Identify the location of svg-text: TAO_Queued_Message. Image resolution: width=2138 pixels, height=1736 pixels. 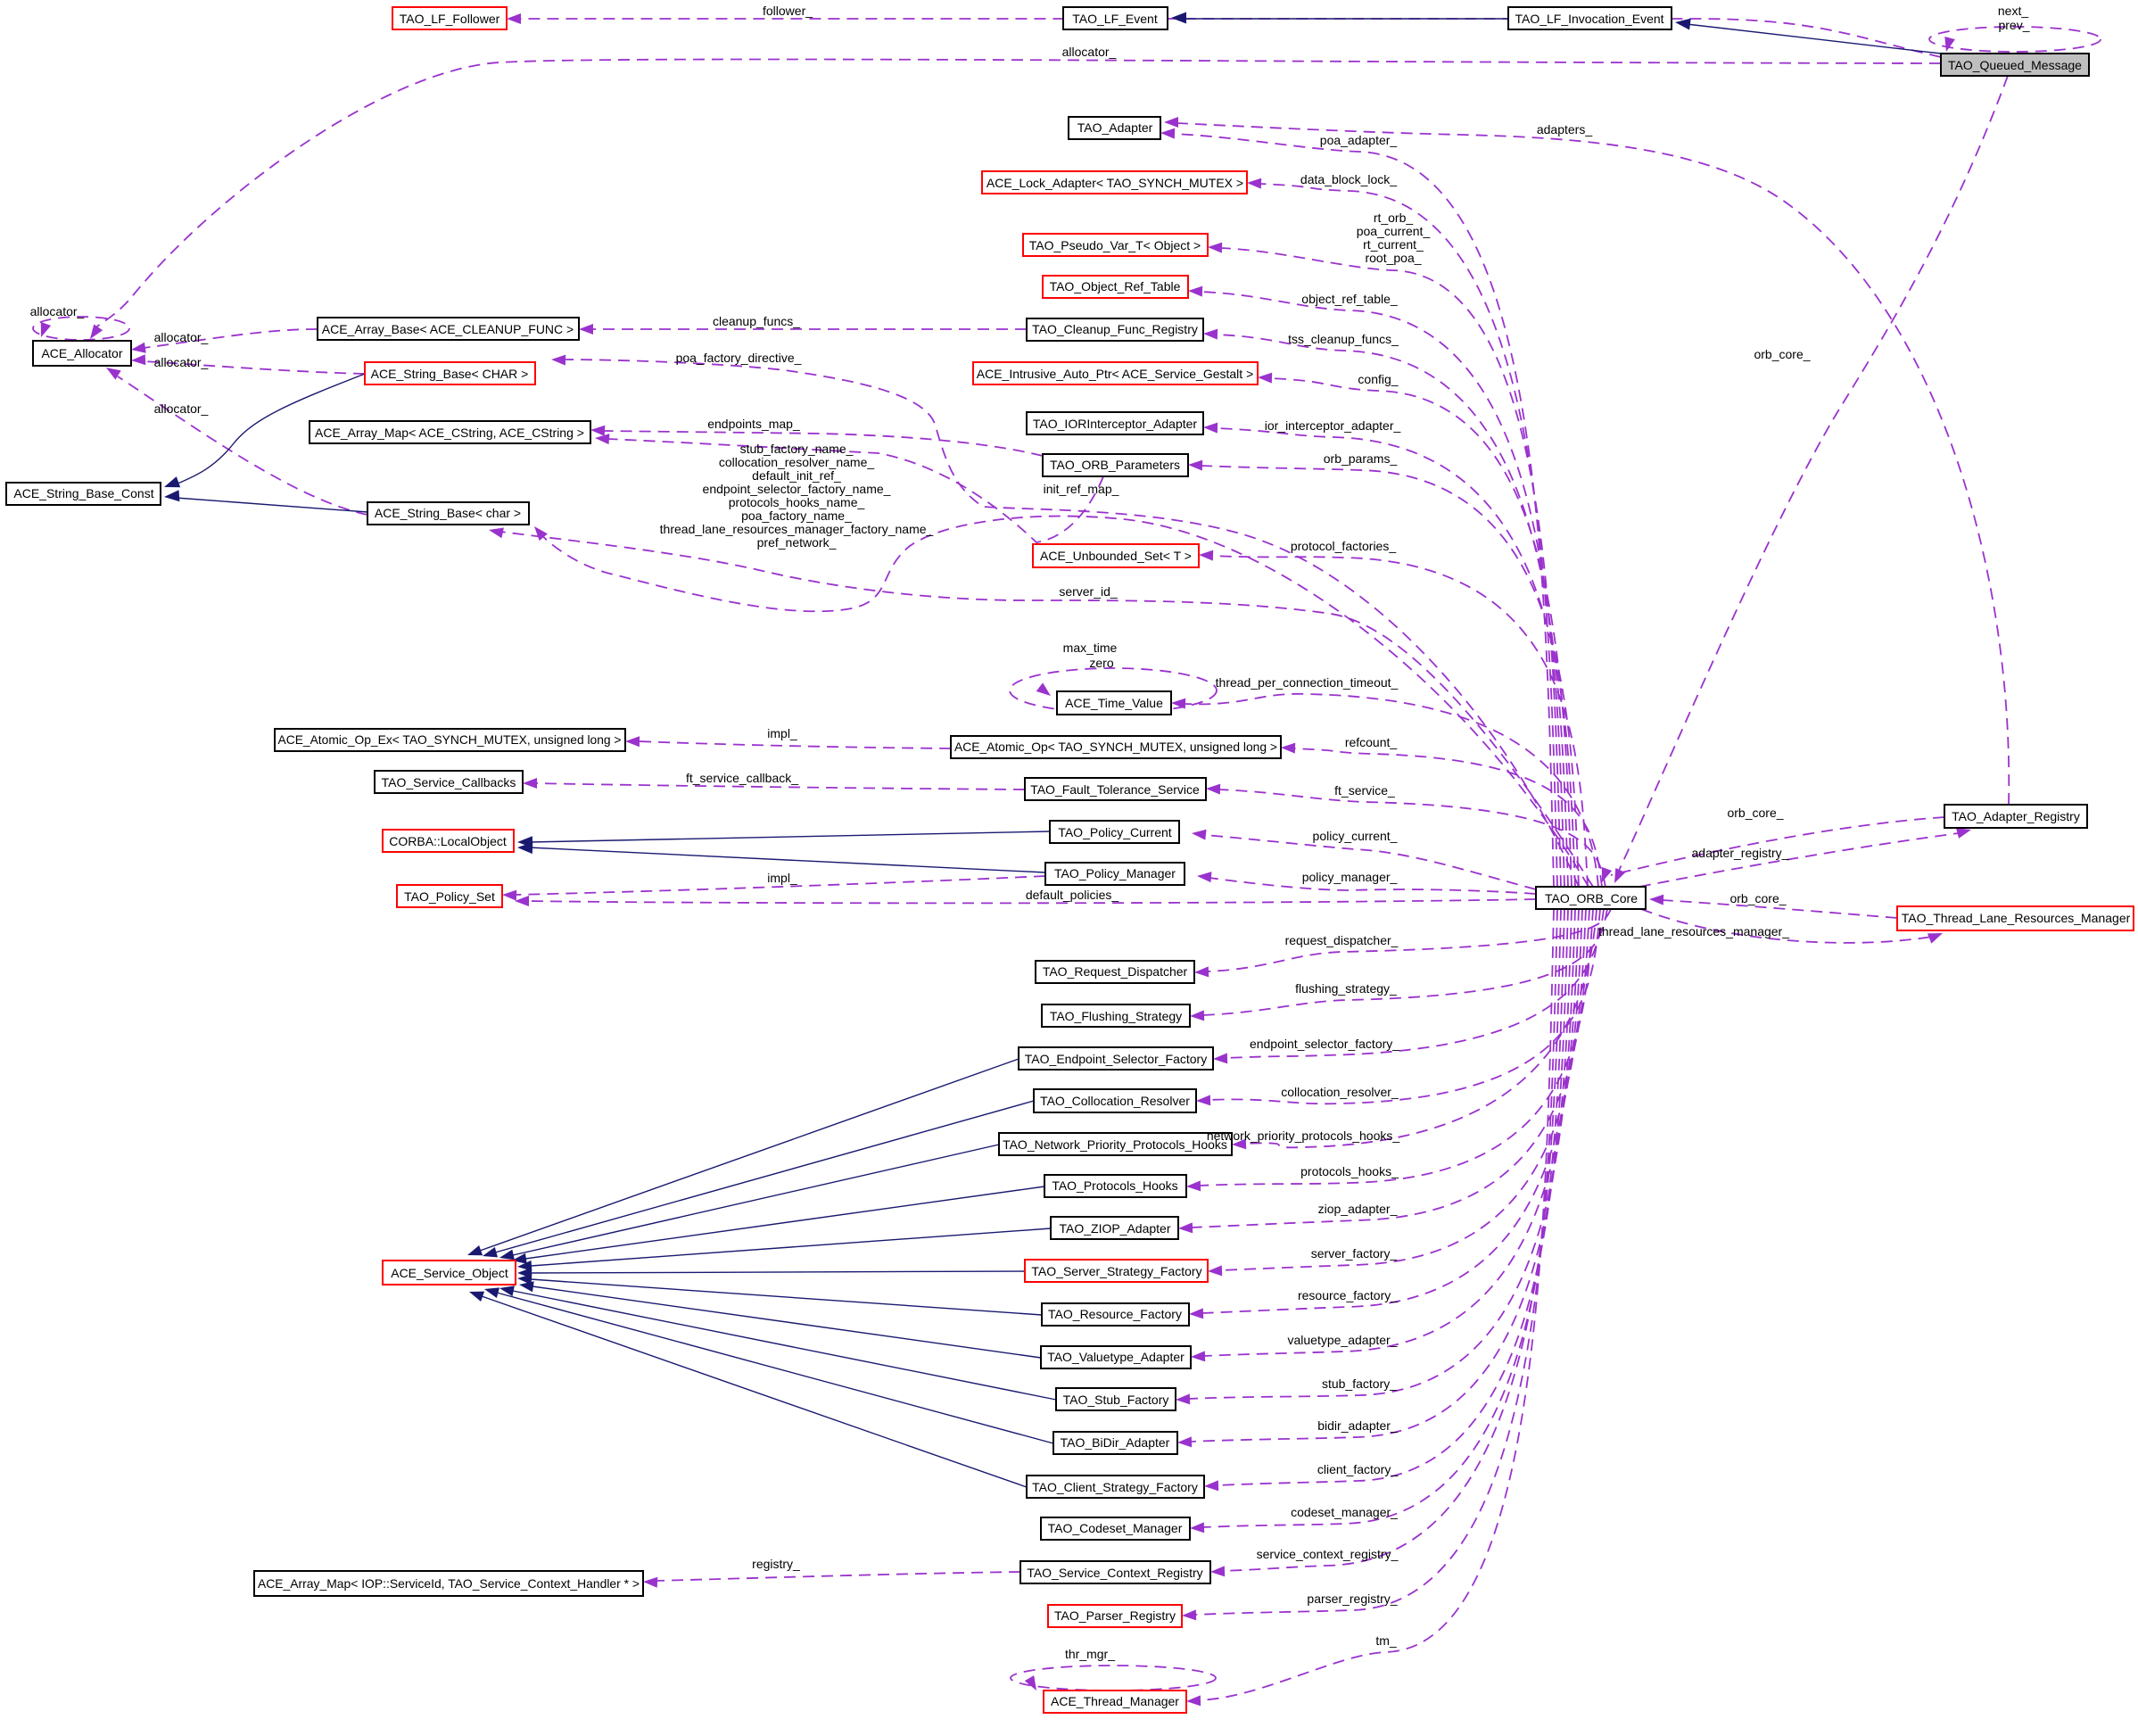
(2015, 65).